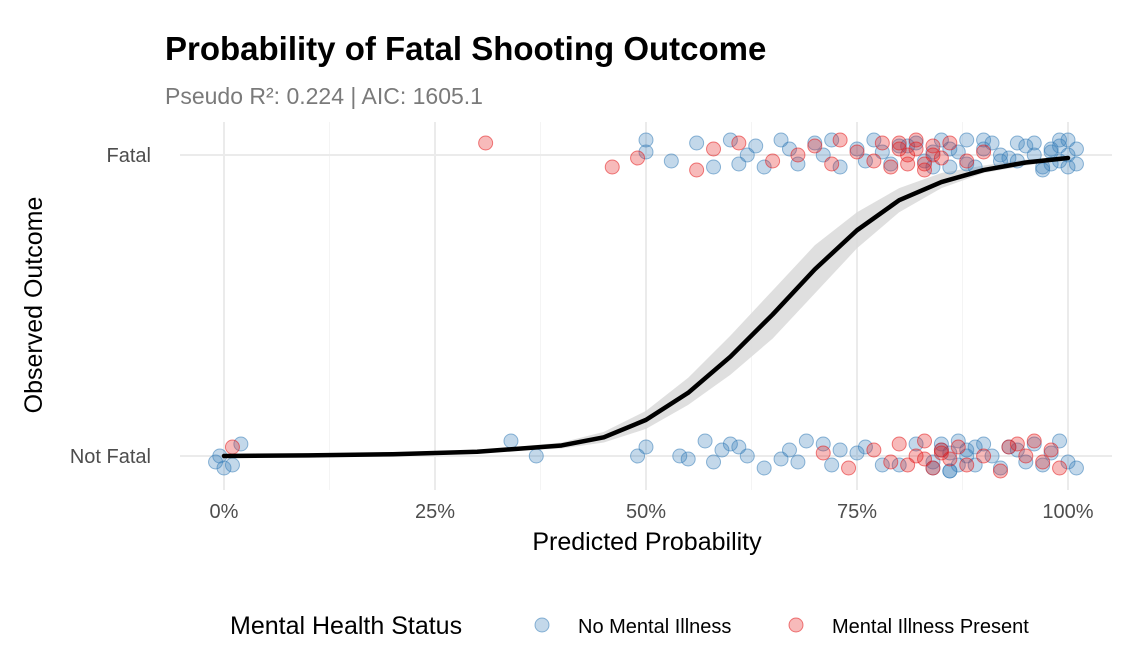 The height and width of the screenshot is (648, 1142). I want to click on legend-title: Mental Health Status, so click(346, 626).